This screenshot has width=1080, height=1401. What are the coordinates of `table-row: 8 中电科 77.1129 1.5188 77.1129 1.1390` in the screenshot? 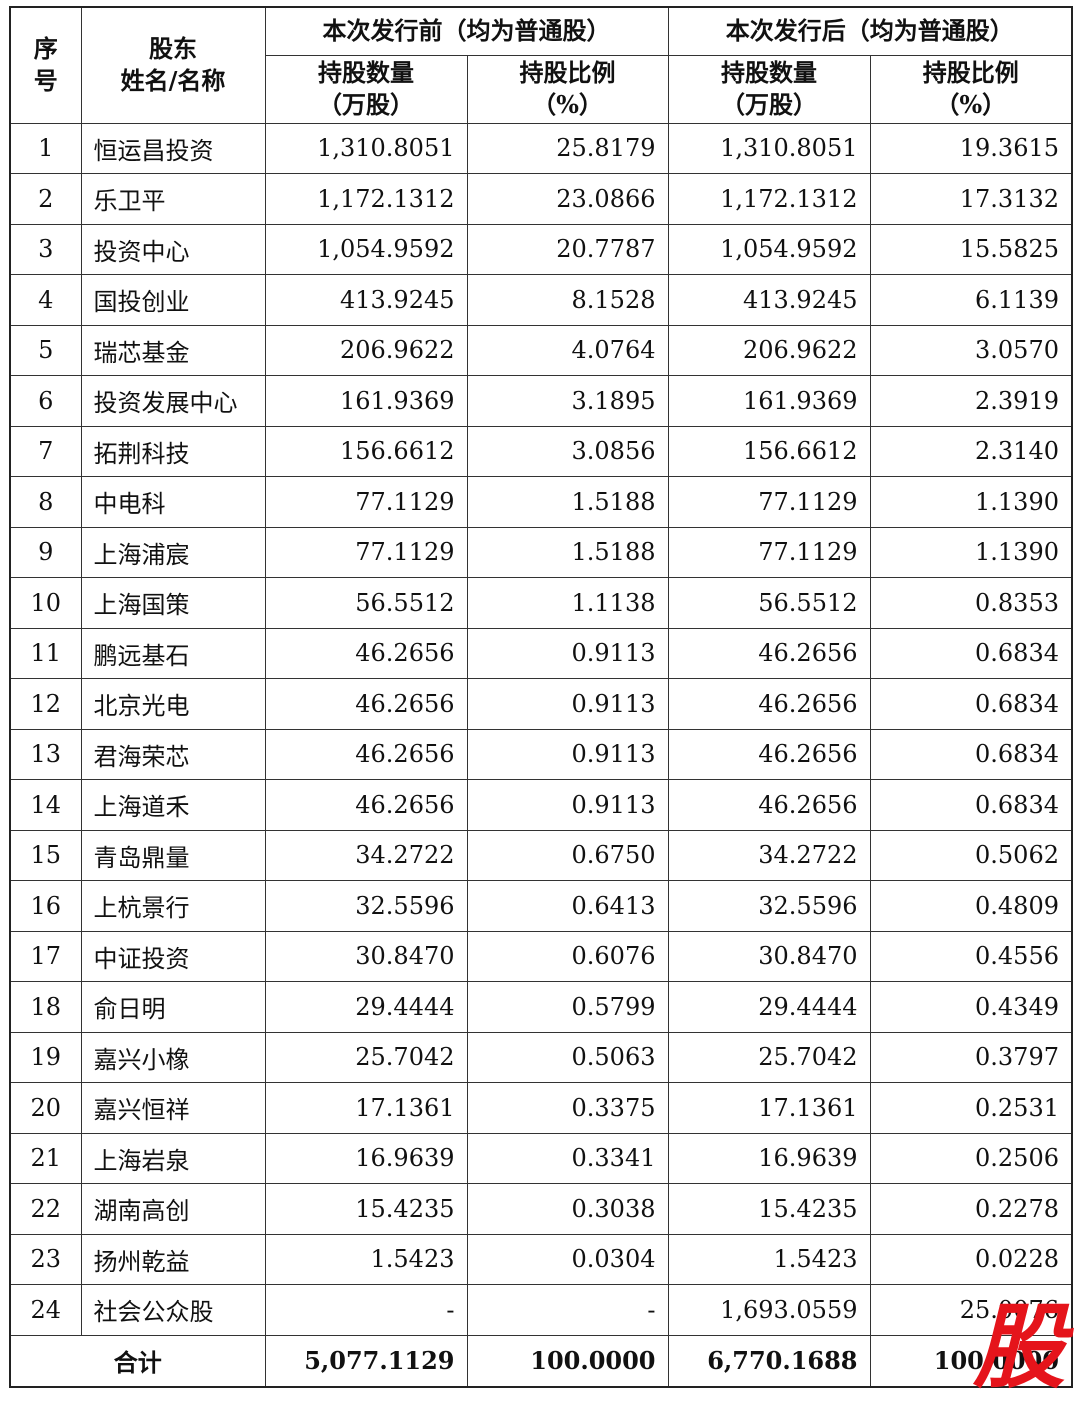 It's located at (541, 502).